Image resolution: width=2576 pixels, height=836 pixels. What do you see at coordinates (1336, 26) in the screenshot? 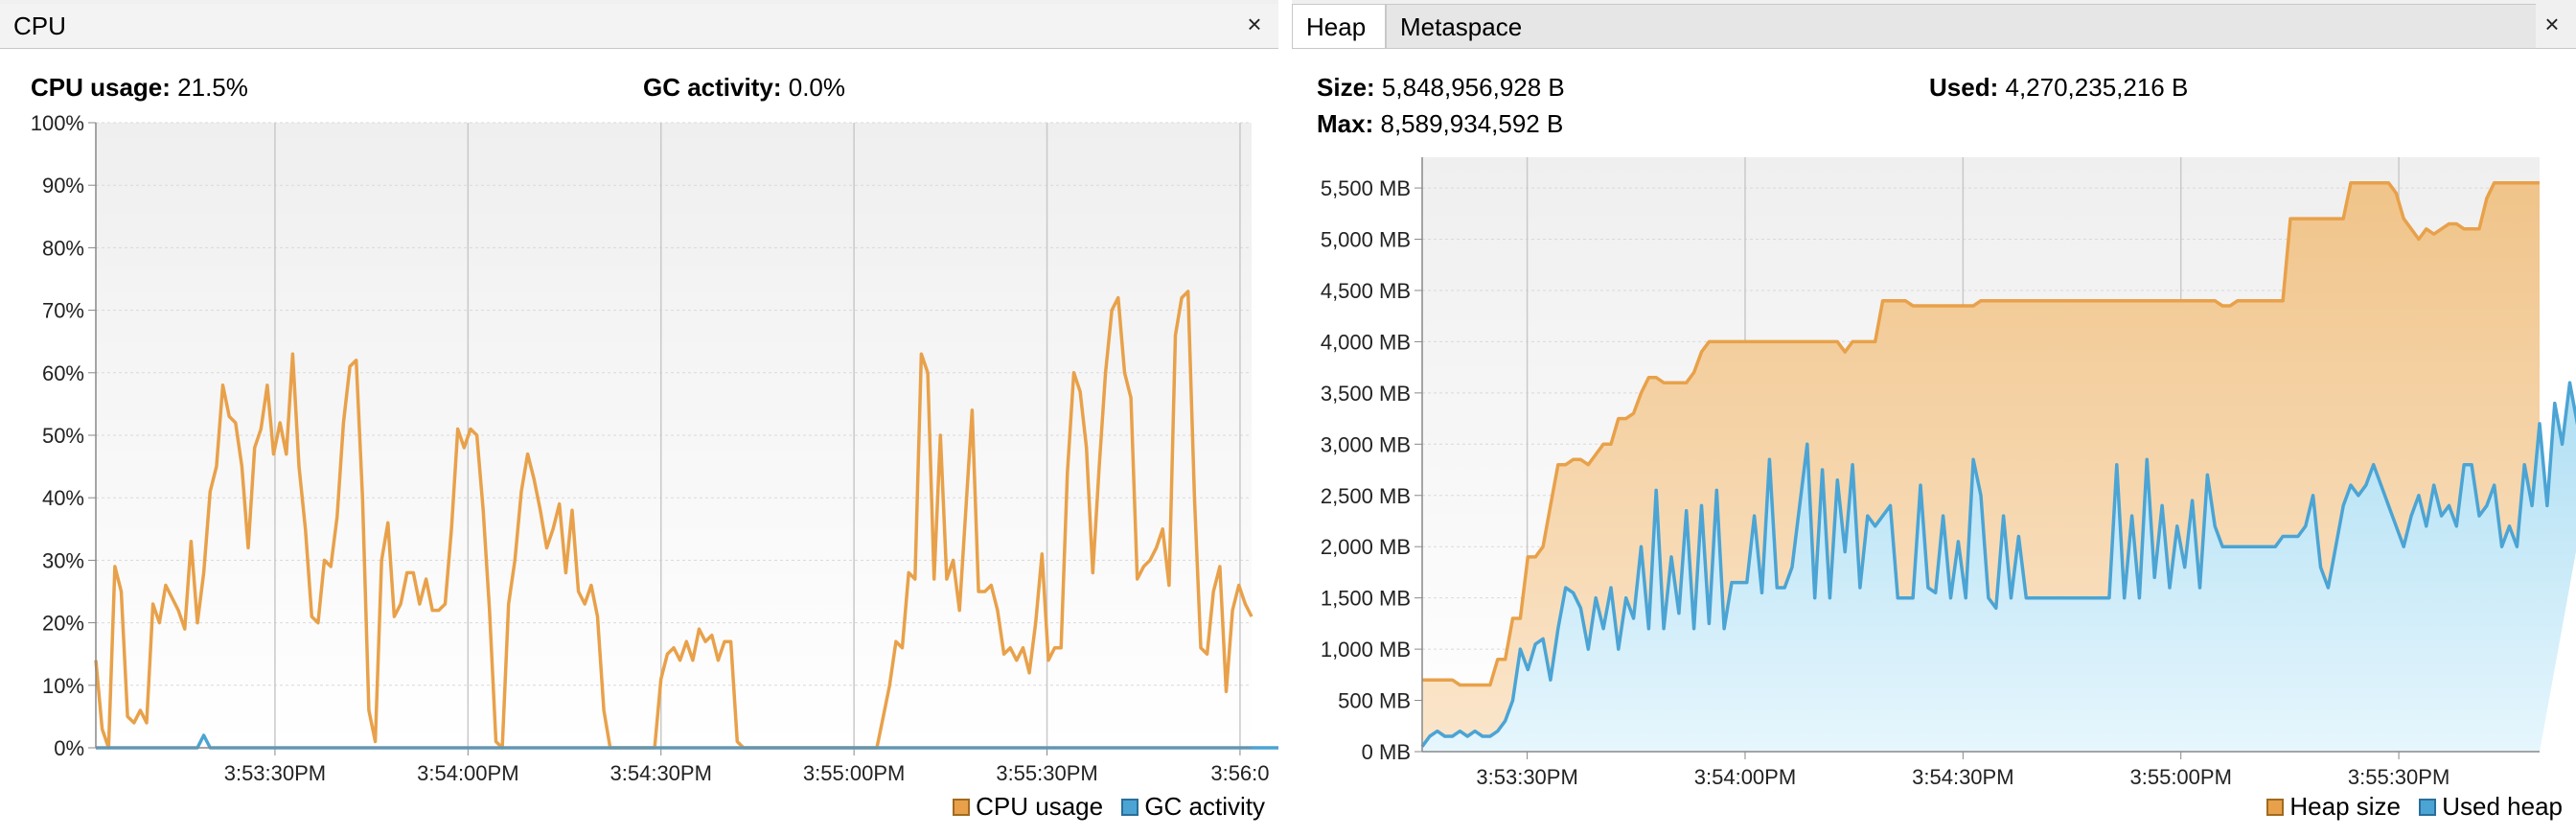
I see `tab-heap-label: Heap` at bounding box center [1336, 26].